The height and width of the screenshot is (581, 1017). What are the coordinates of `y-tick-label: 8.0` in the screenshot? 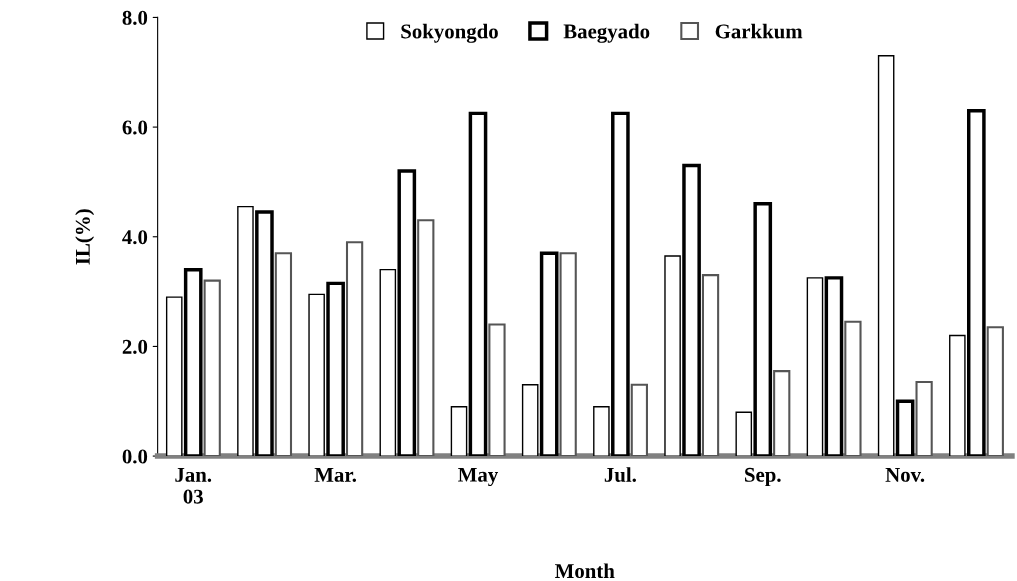 It's located at (135, 17).